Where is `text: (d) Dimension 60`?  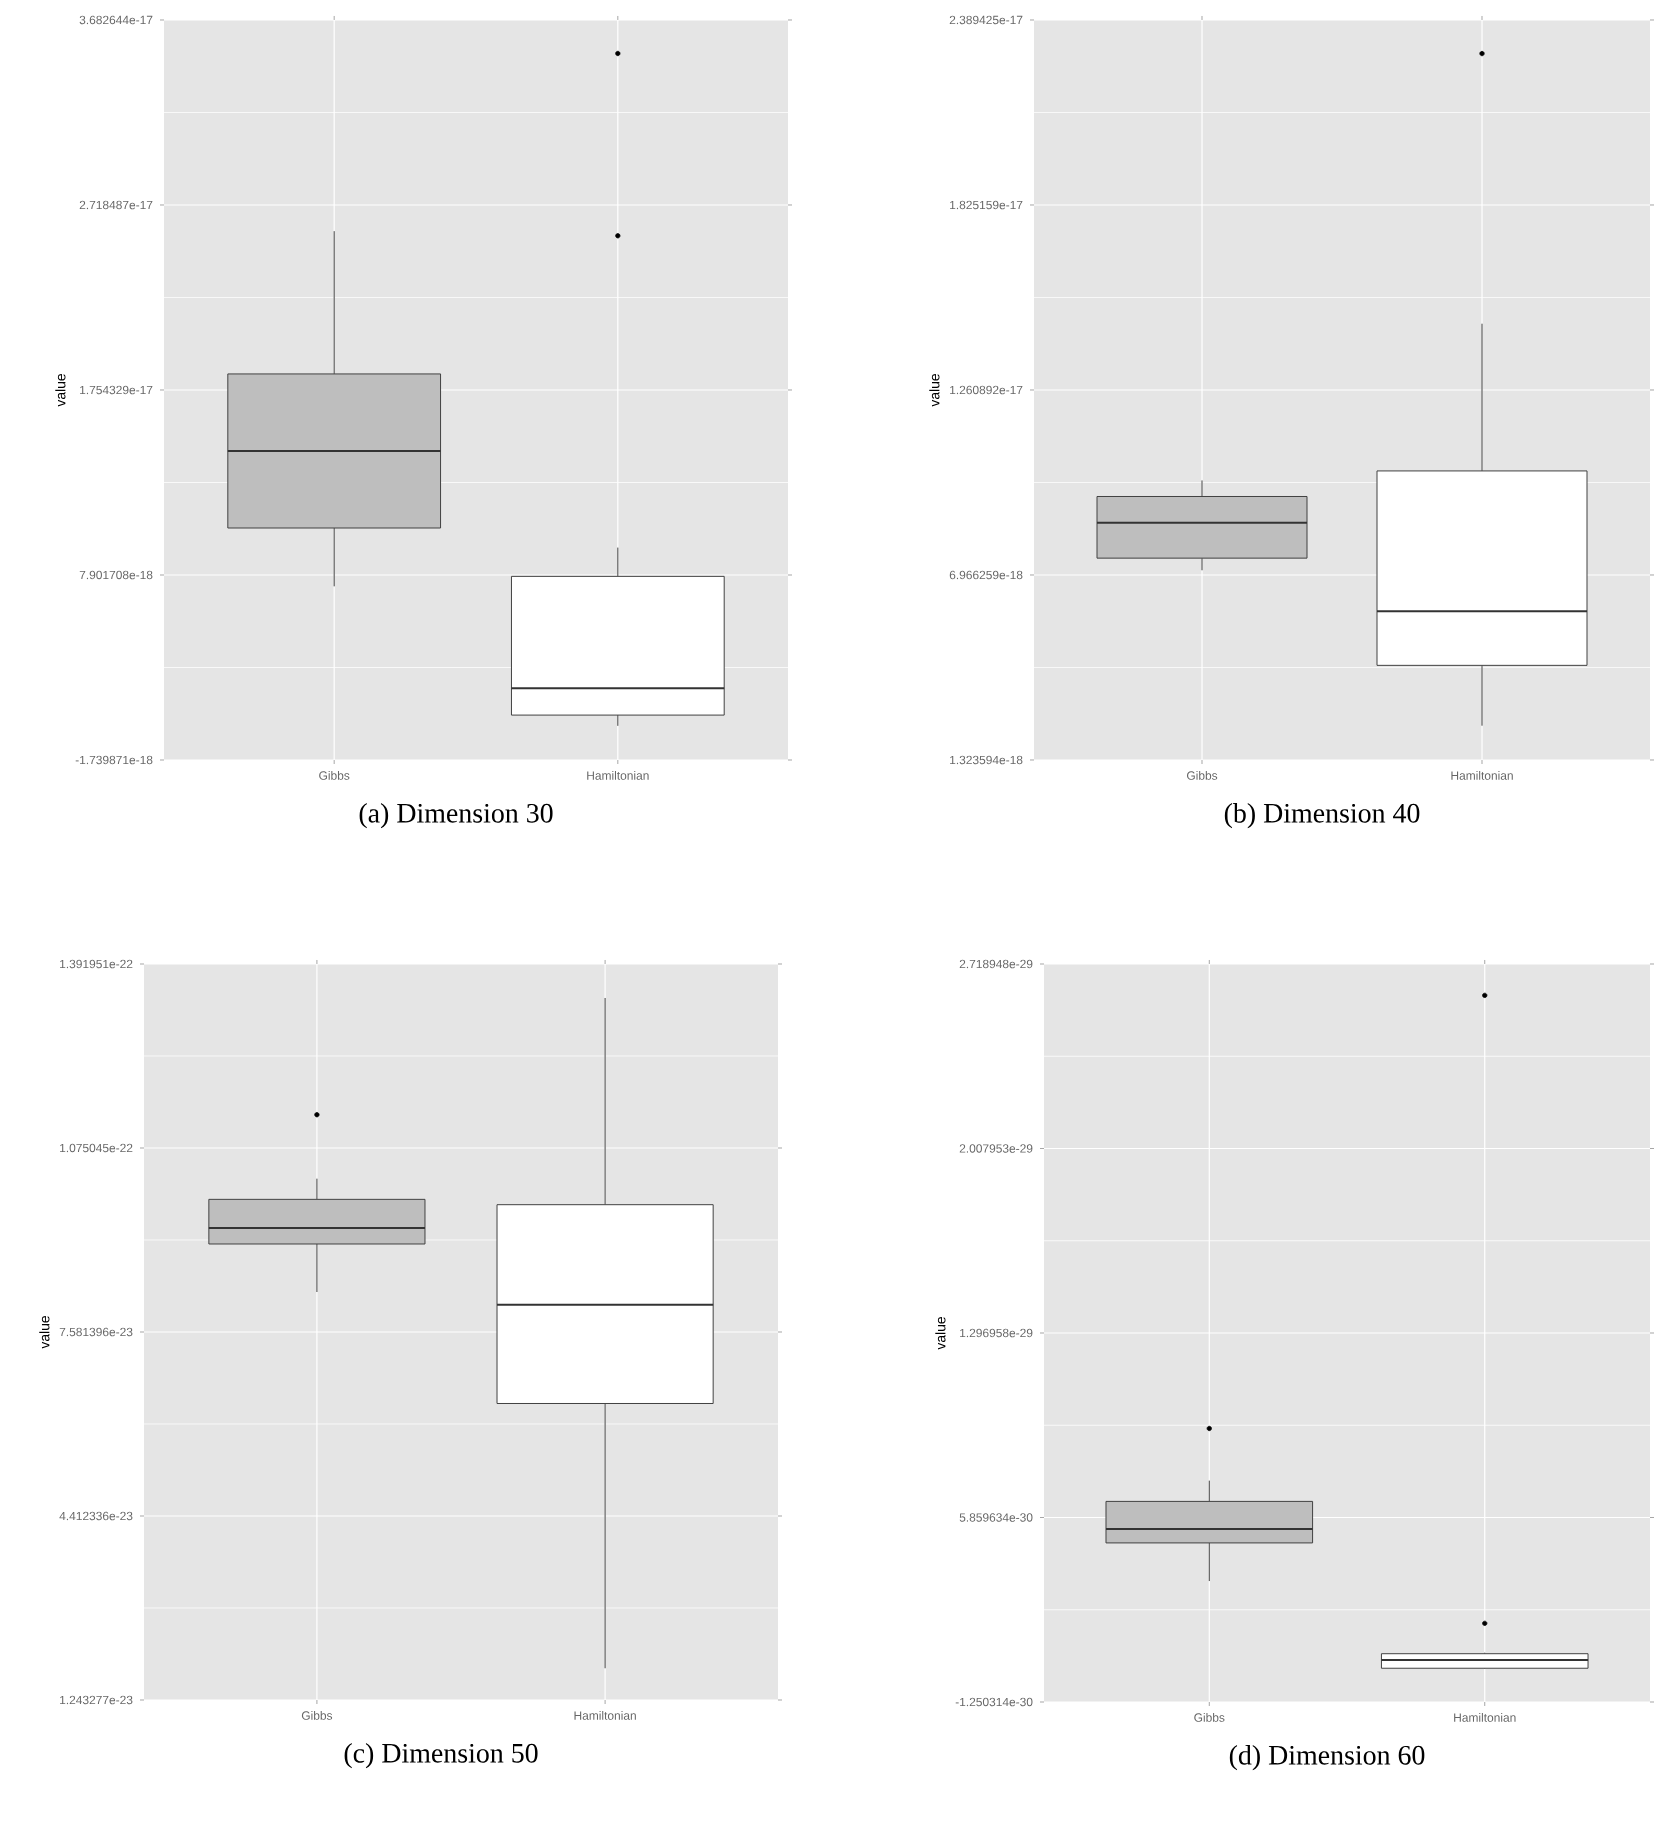 text: (d) Dimension 60 is located at coordinates (1327, 1758).